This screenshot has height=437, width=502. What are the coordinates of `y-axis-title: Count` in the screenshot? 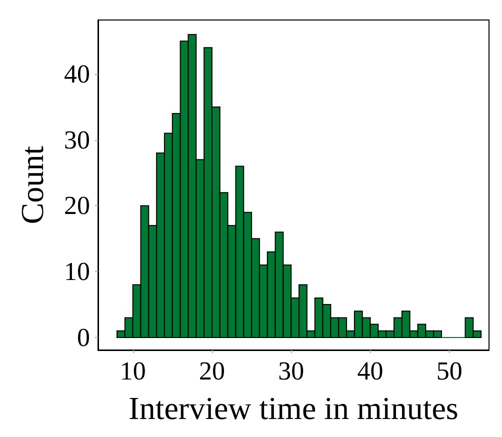 It's located at (32, 185).